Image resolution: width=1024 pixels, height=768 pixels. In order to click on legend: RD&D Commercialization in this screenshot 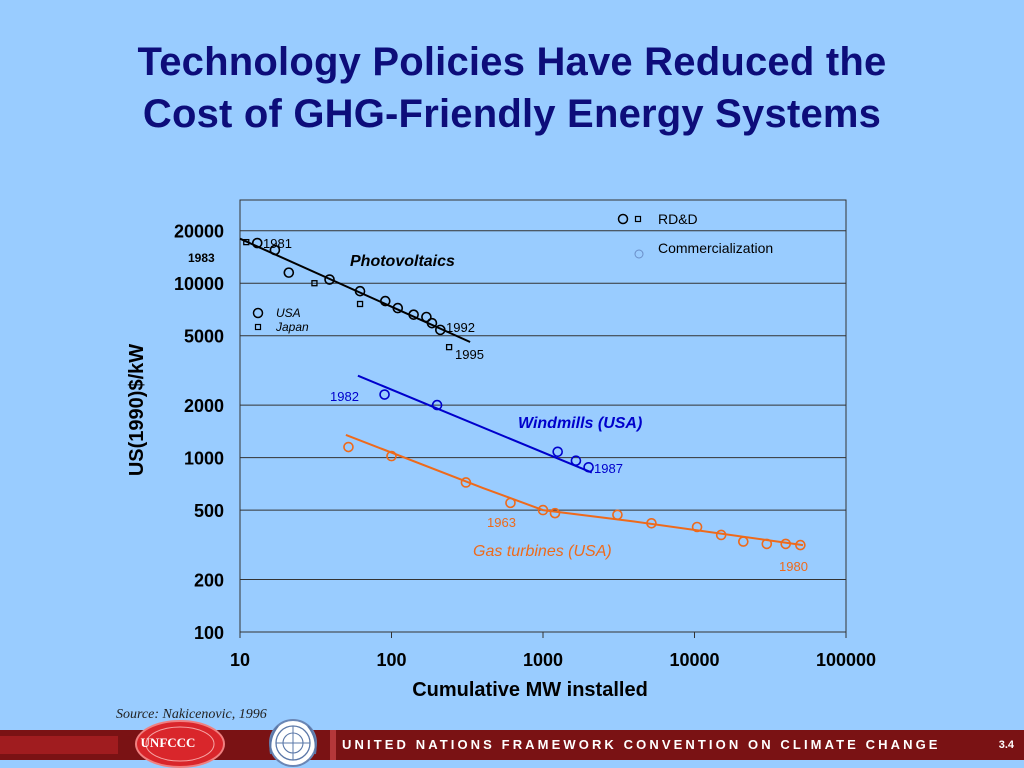, I will do `click(695, 235)`.